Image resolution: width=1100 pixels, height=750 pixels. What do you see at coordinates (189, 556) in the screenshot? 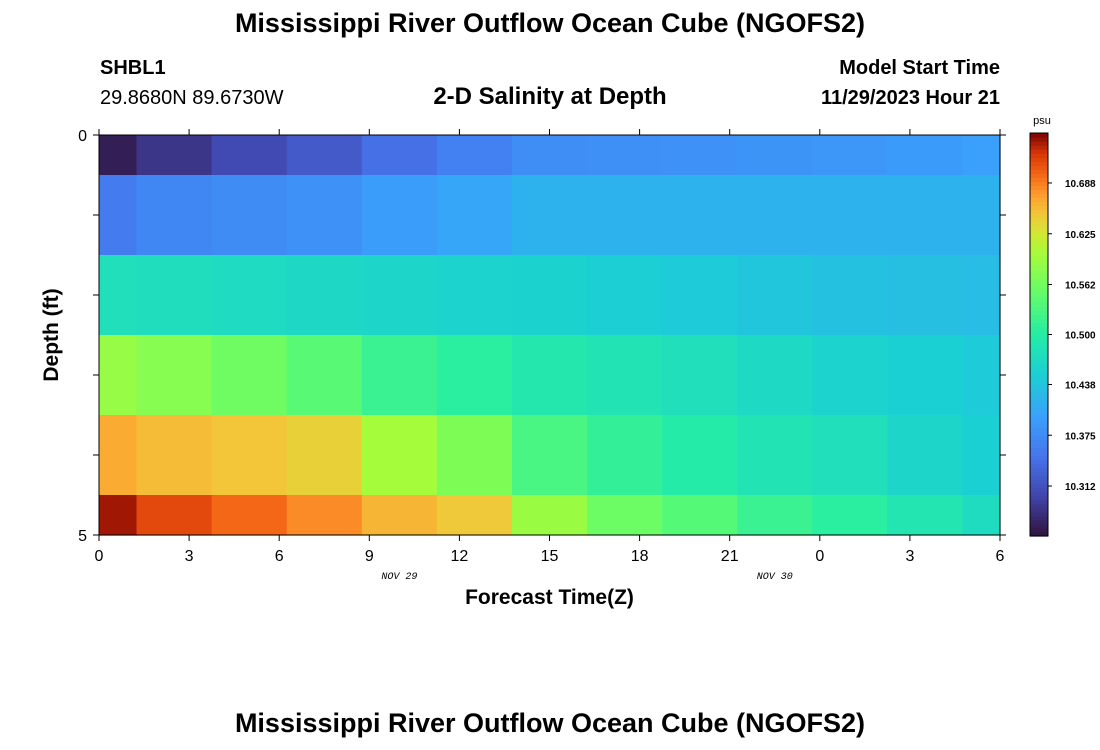
I see `x-tick-label: 3` at bounding box center [189, 556].